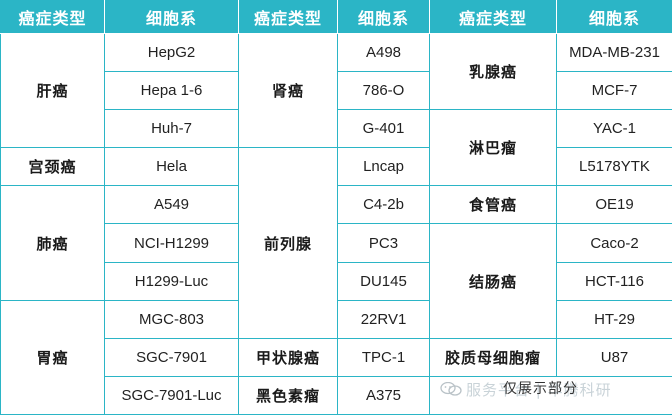  Describe the element at coordinates (614, 243) in the screenshot. I see `cell-line-cell: Caco-2` at that location.